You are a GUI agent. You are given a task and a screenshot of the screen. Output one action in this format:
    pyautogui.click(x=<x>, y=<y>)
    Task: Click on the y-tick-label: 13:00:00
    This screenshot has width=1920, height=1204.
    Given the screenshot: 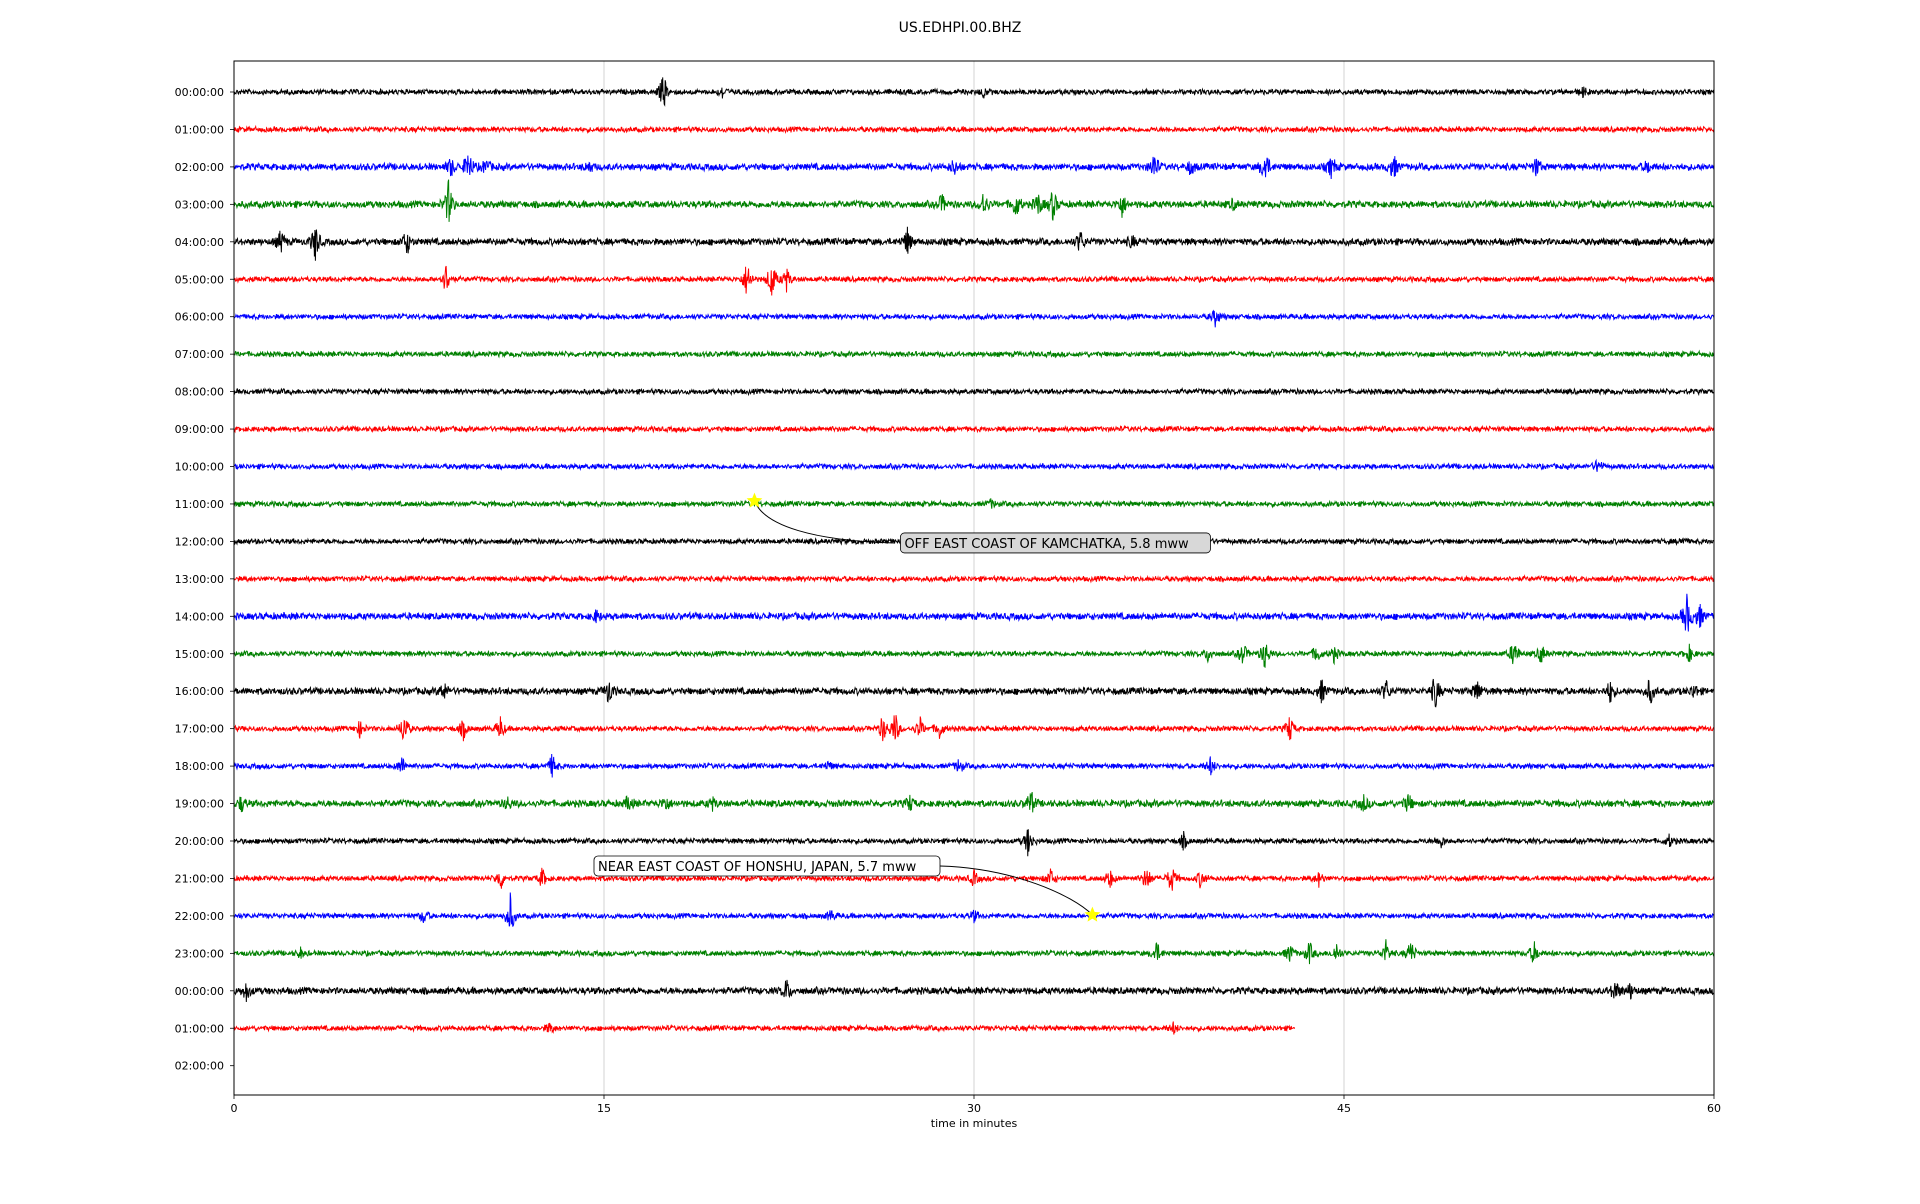 What is the action you would take?
    pyautogui.click(x=199, y=579)
    